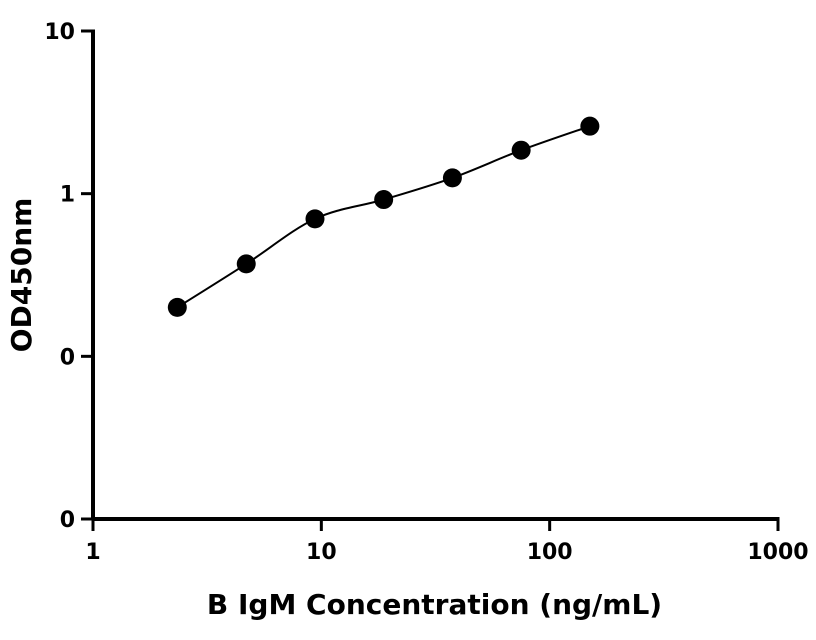 The image size is (816, 640). Describe the element at coordinates (21, 275) in the screenshot. I see `y-axis-title: OD450nm` at that location.